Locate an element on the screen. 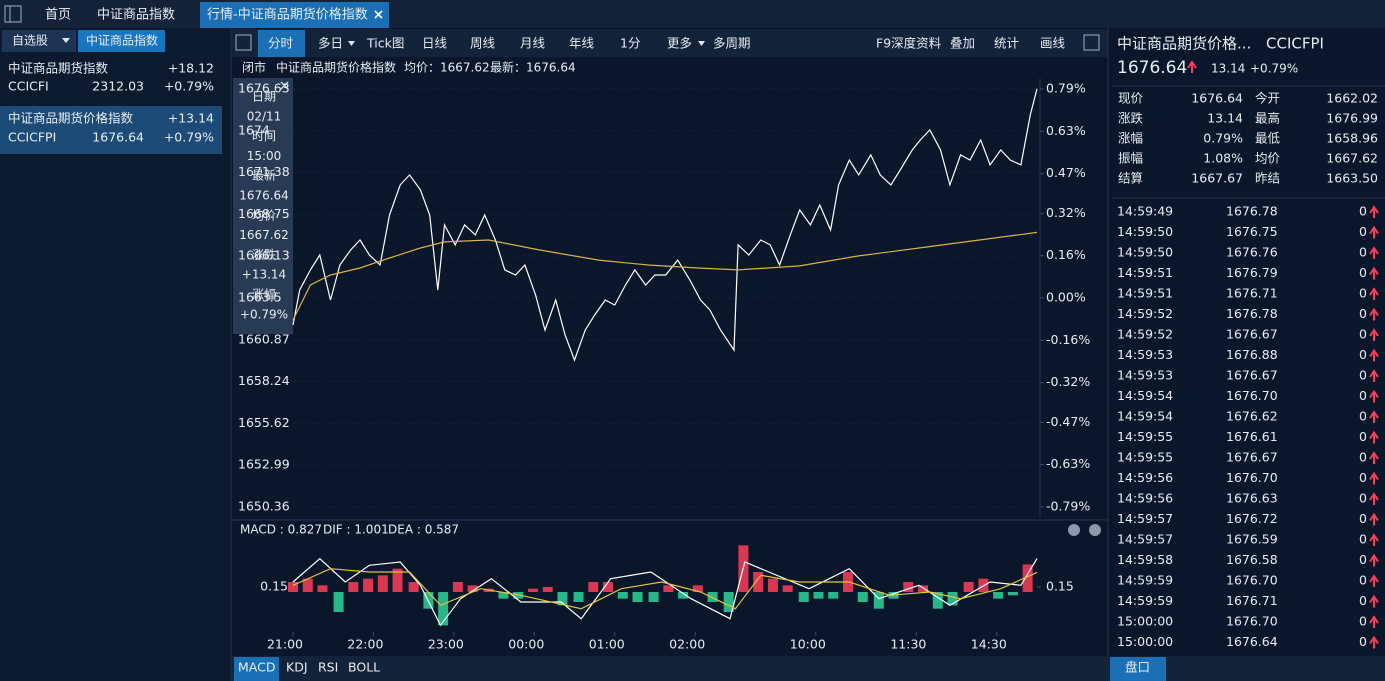 Image resolution: width=1385 pixels, height=681 pixels. y2-tick-label: -0.16% is located at coordinates (1068, 339).